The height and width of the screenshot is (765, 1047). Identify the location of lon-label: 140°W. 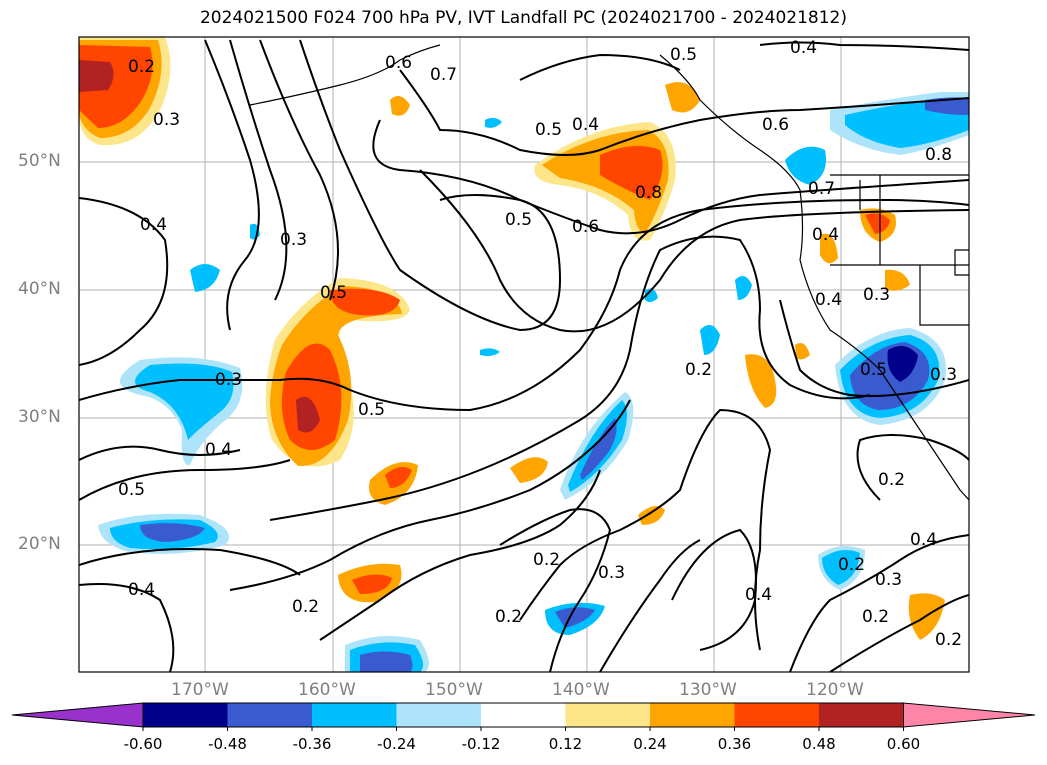
(581, 690).